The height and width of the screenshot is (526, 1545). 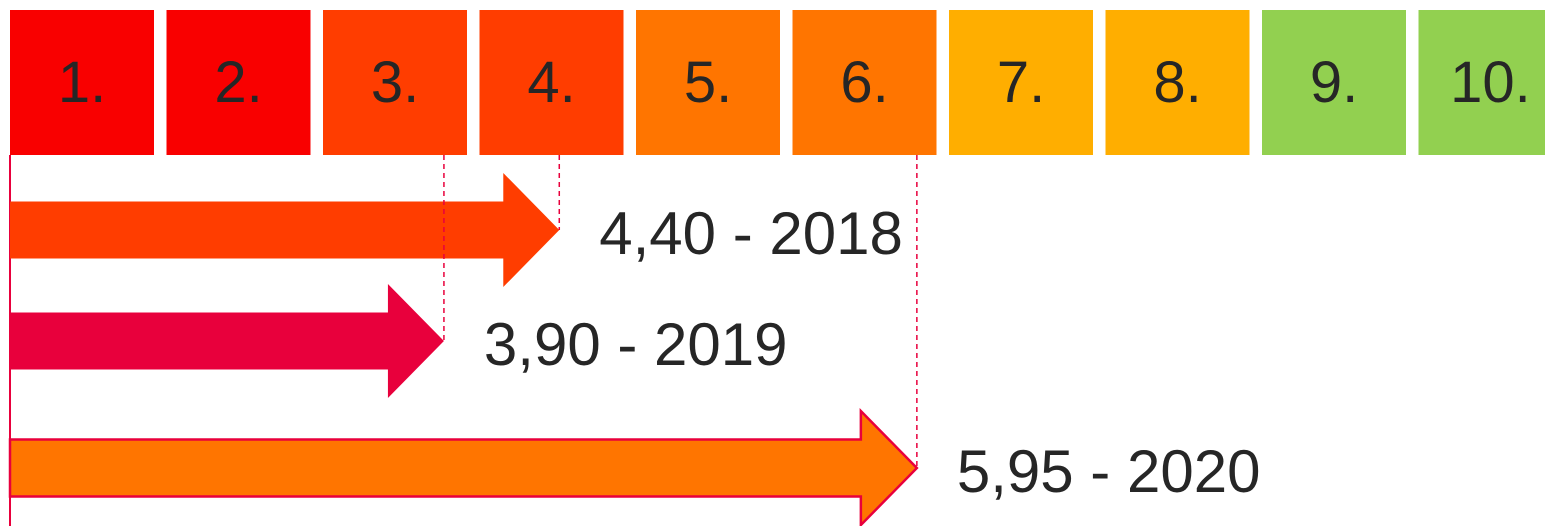 I want to click on scale-label: 2., so click(x=238, y=82).